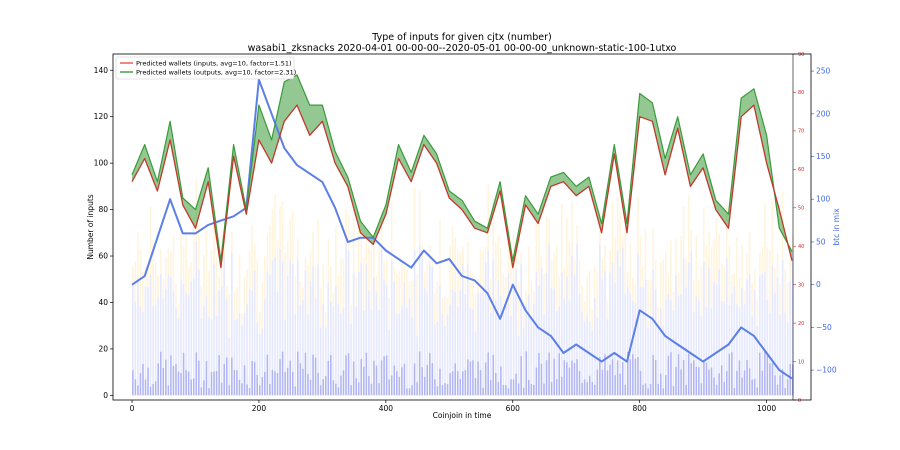 This screenshot has height=450, width=900. I want to click on y-tick-label-right-blue: 0, so click(818, 284).